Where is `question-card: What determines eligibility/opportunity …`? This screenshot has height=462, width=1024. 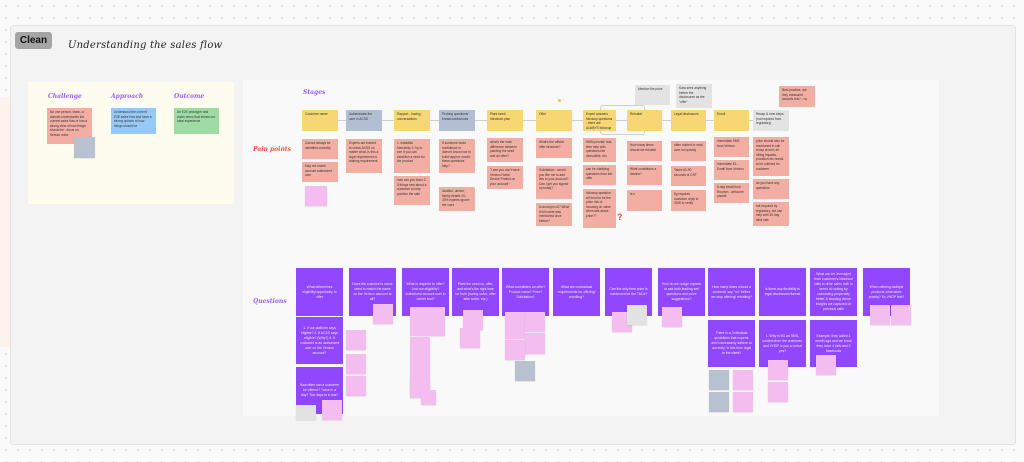
question-card: What determines eligibility/opportunity … is located at coordinates (319, 292).